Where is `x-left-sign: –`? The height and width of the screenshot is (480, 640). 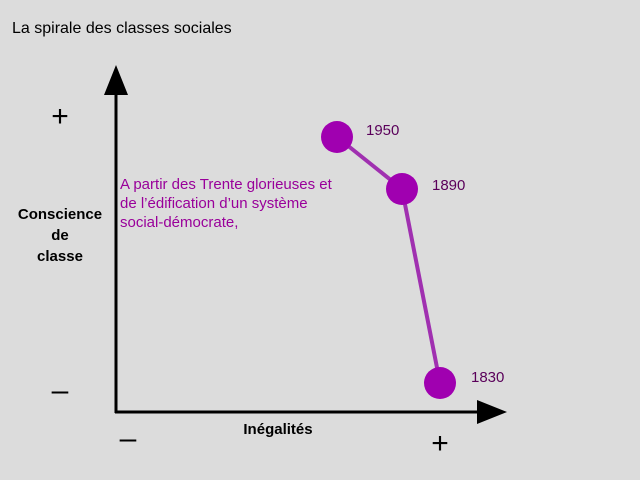
x-left-sign: – is located at coordinates (128, 438).